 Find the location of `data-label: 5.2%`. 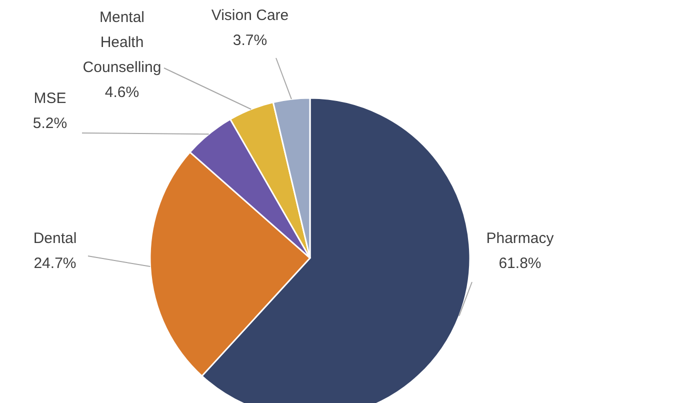

data-label: 5.2% is located at coordinates (50, 123).